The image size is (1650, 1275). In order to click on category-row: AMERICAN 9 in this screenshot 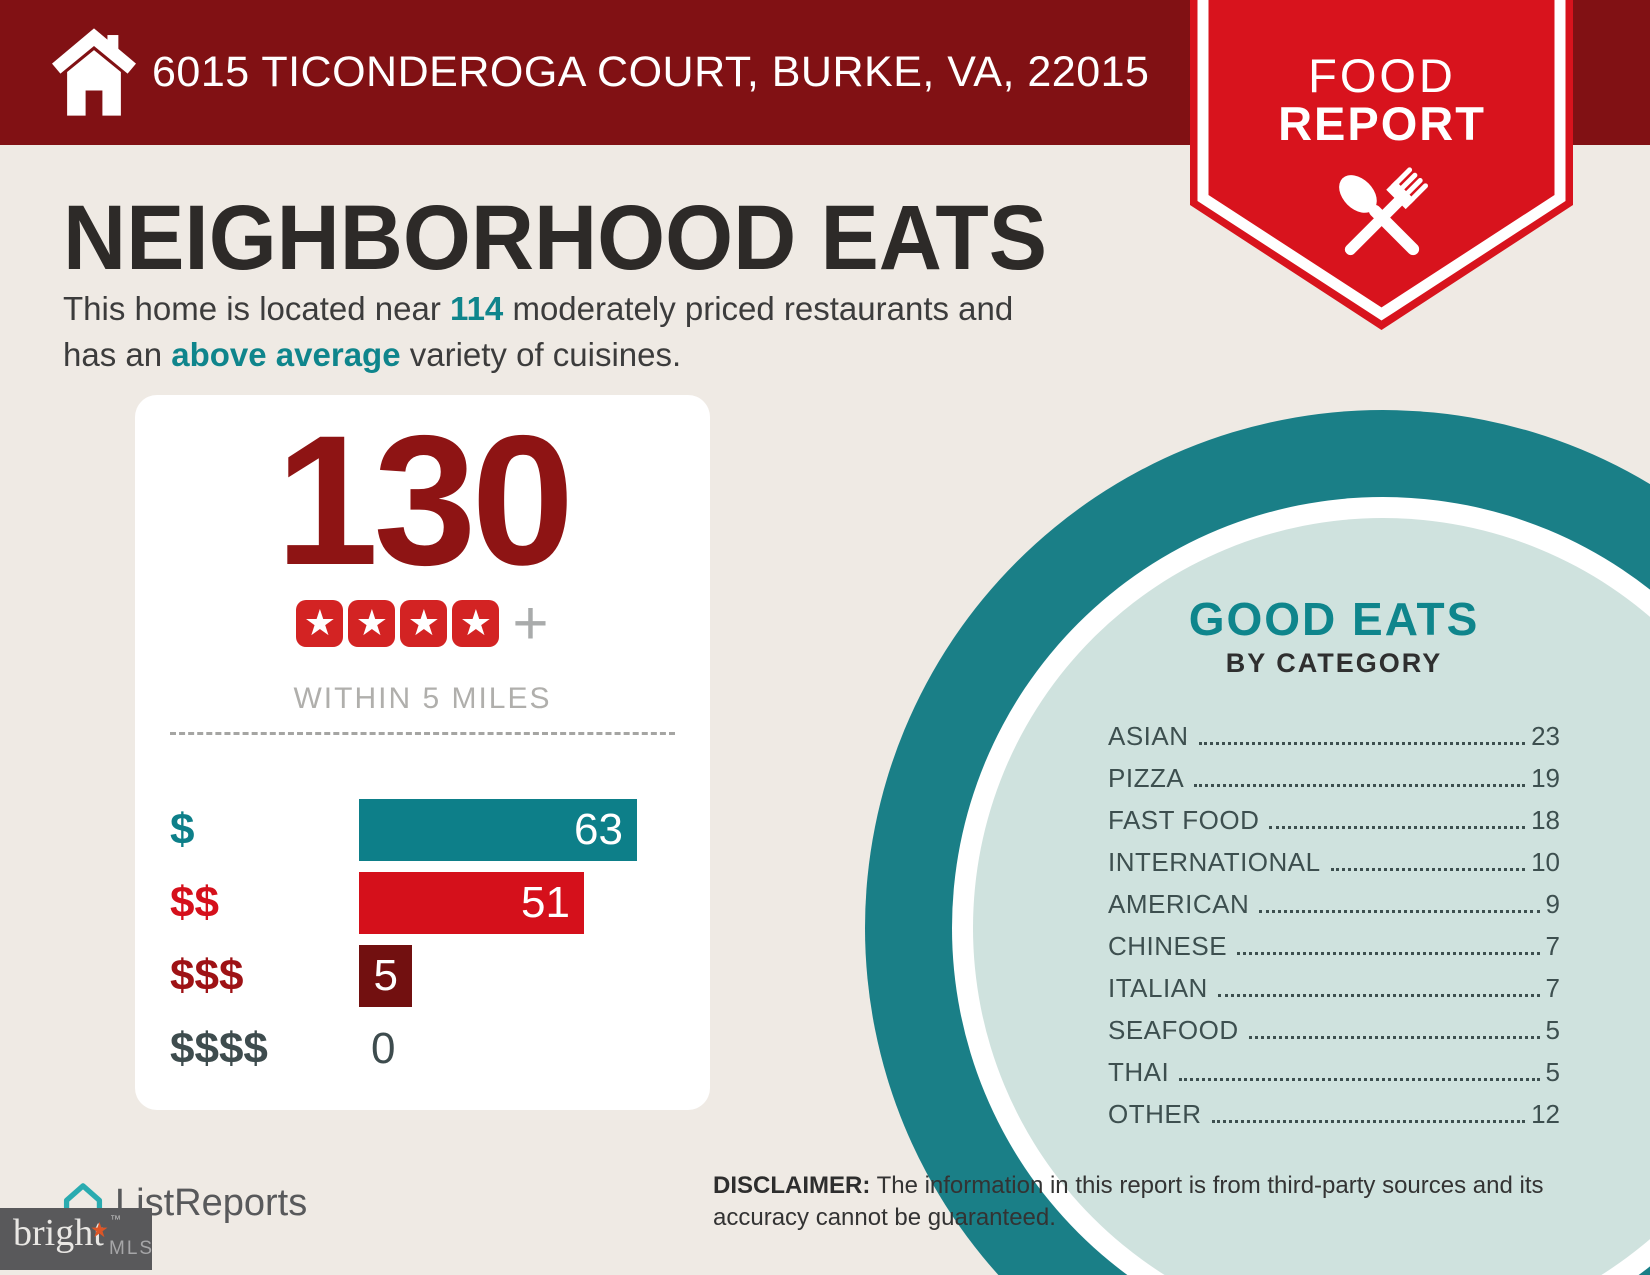, I will do `click(1334, 905)`.